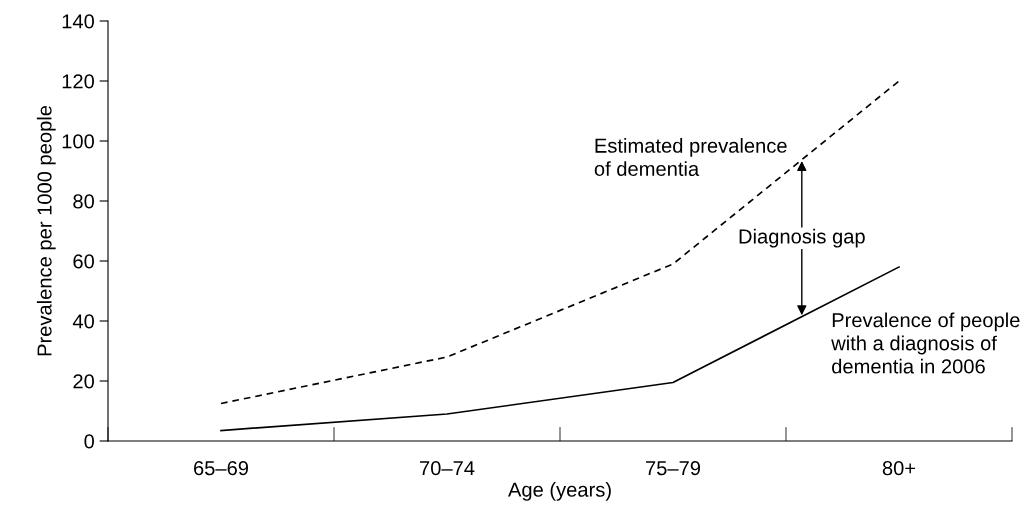 This screenshot has height=509, width=1035. I want to click on x-tick-label: 75–79, so click(673, 468).